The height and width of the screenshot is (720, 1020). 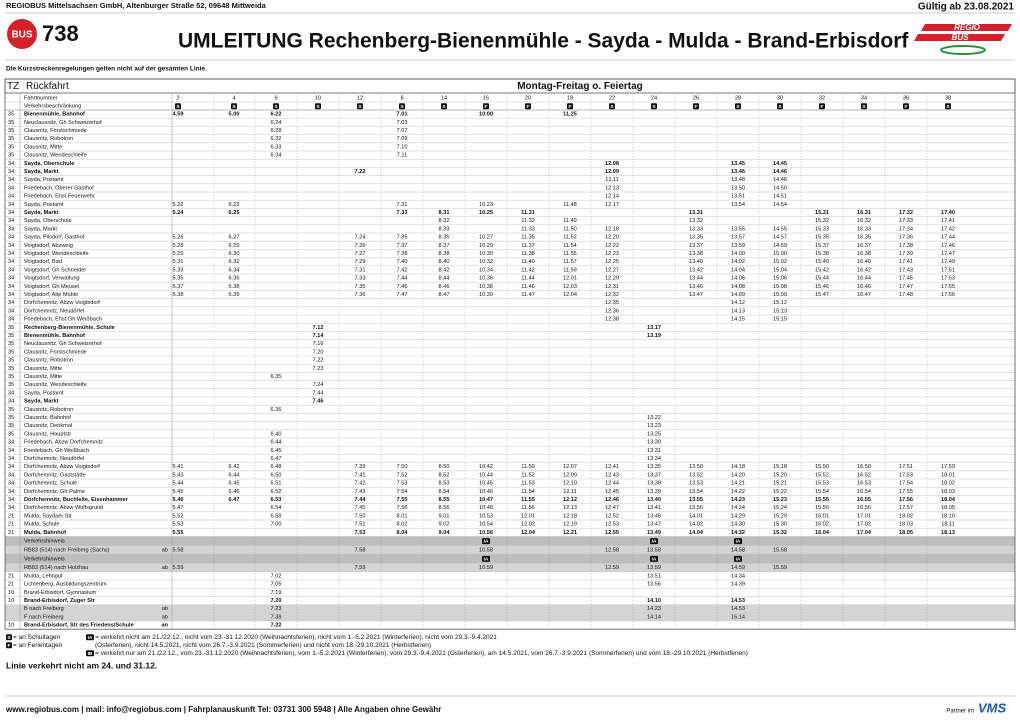 I want to click on time: 7.44, so click(x=318, y=393).